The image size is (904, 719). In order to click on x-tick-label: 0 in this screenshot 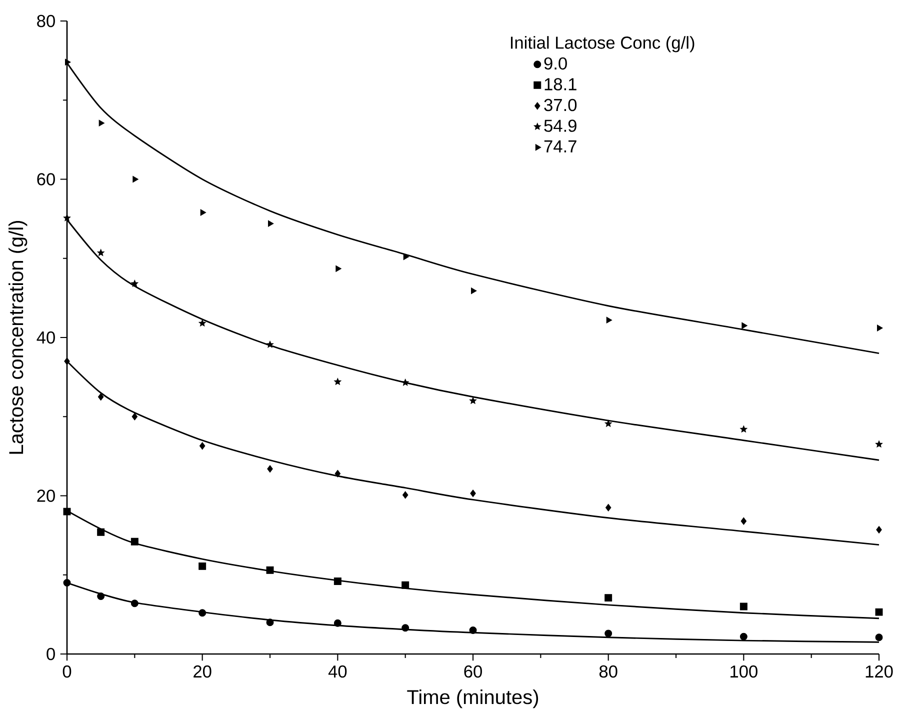, I will do `click(67, 671)`.